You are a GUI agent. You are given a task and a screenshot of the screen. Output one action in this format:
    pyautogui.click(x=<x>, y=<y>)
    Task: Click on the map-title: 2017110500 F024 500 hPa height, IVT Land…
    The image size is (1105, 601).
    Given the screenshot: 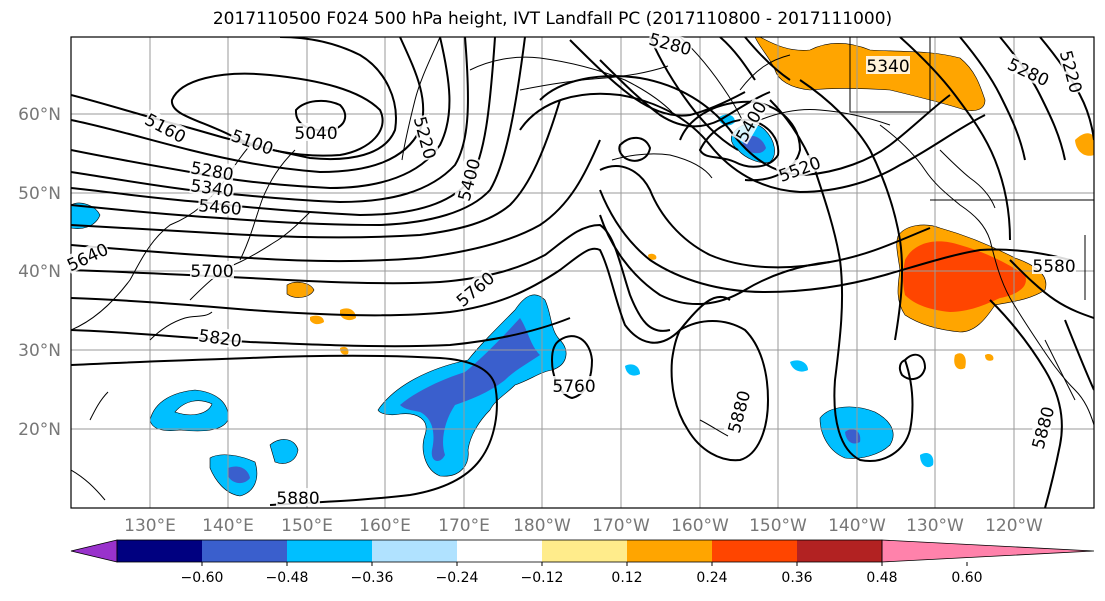 What is the action you would take?
    pyautogui.click(x=552, y=19)
    